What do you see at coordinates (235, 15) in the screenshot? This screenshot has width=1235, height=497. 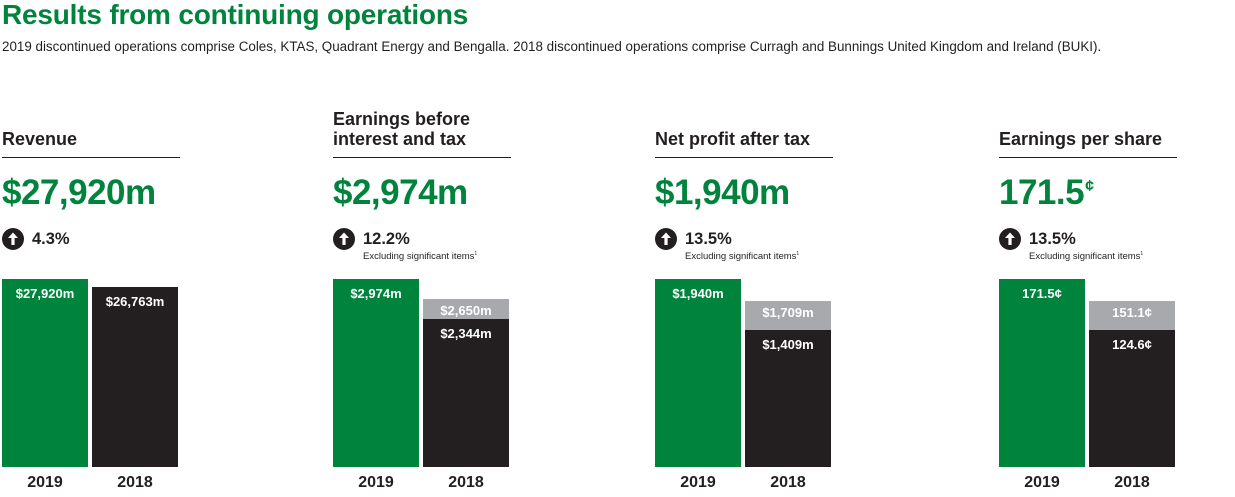 I see `page-title: Results from continuing operations` at bounding box center [235, 15].